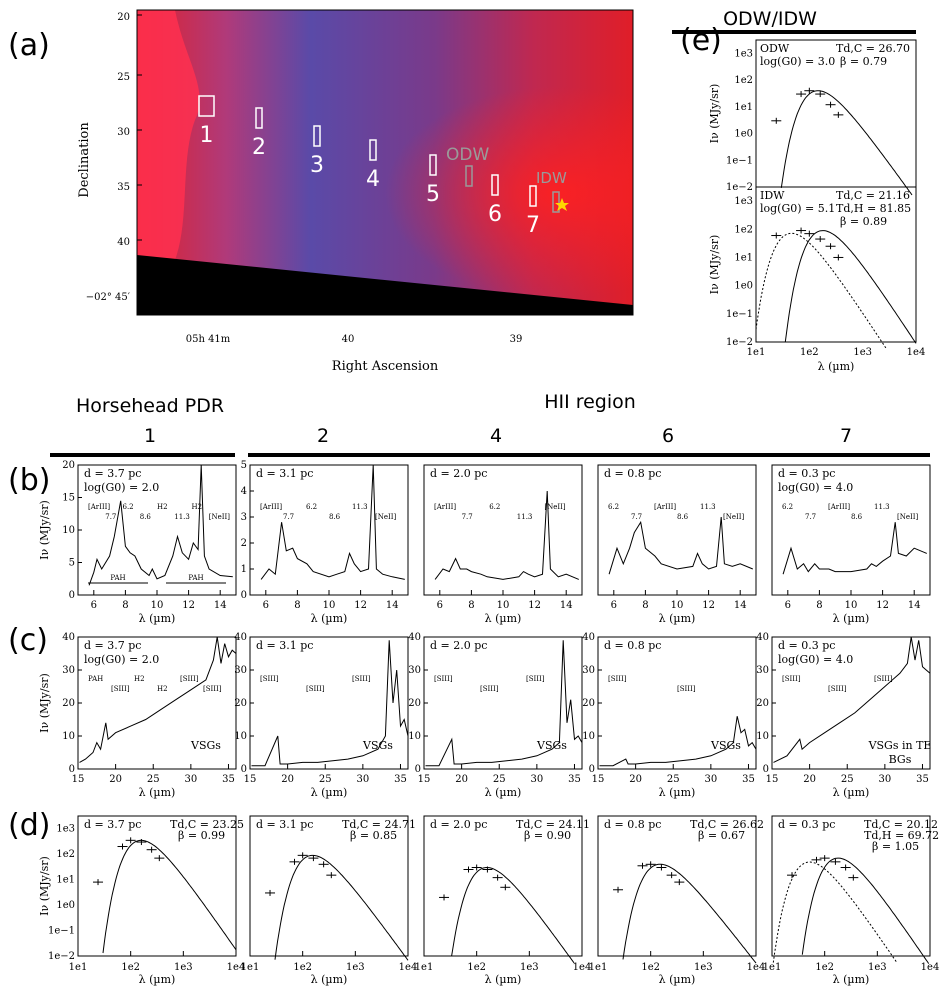  What do you see at coordinates (839, 507) in the screenshot?
I see `line-label: [ArIII]` at bounding box center [839, 507].